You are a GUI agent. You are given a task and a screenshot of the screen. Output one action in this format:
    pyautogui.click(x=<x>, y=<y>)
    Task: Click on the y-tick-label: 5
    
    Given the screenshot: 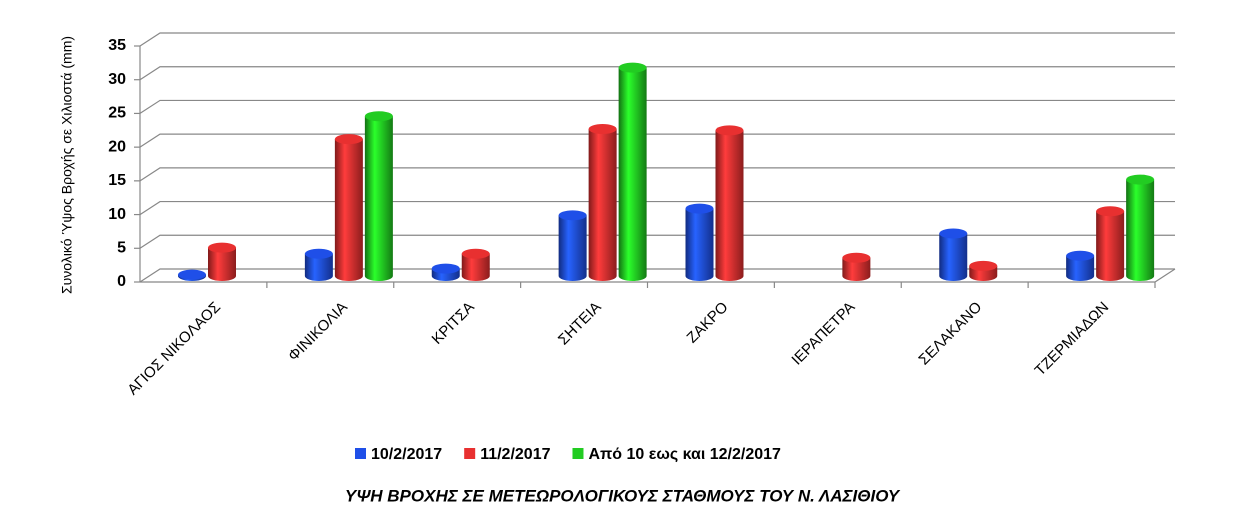 What is the action you would take?
    pyautogui.click(x=121, y=248)
    